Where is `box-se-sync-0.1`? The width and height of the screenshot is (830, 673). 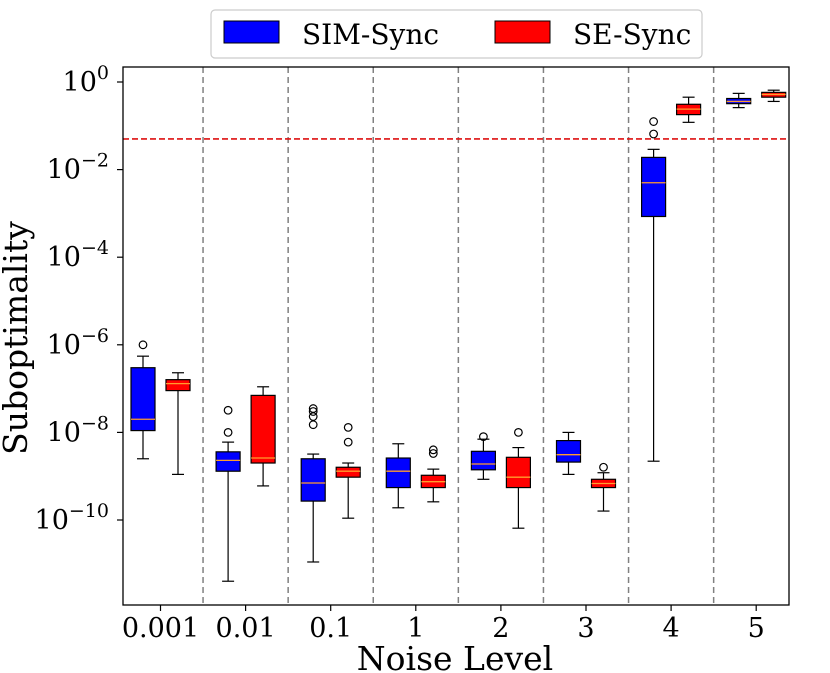 box-se-sync-0.1 is located at coordinates (348, 471).